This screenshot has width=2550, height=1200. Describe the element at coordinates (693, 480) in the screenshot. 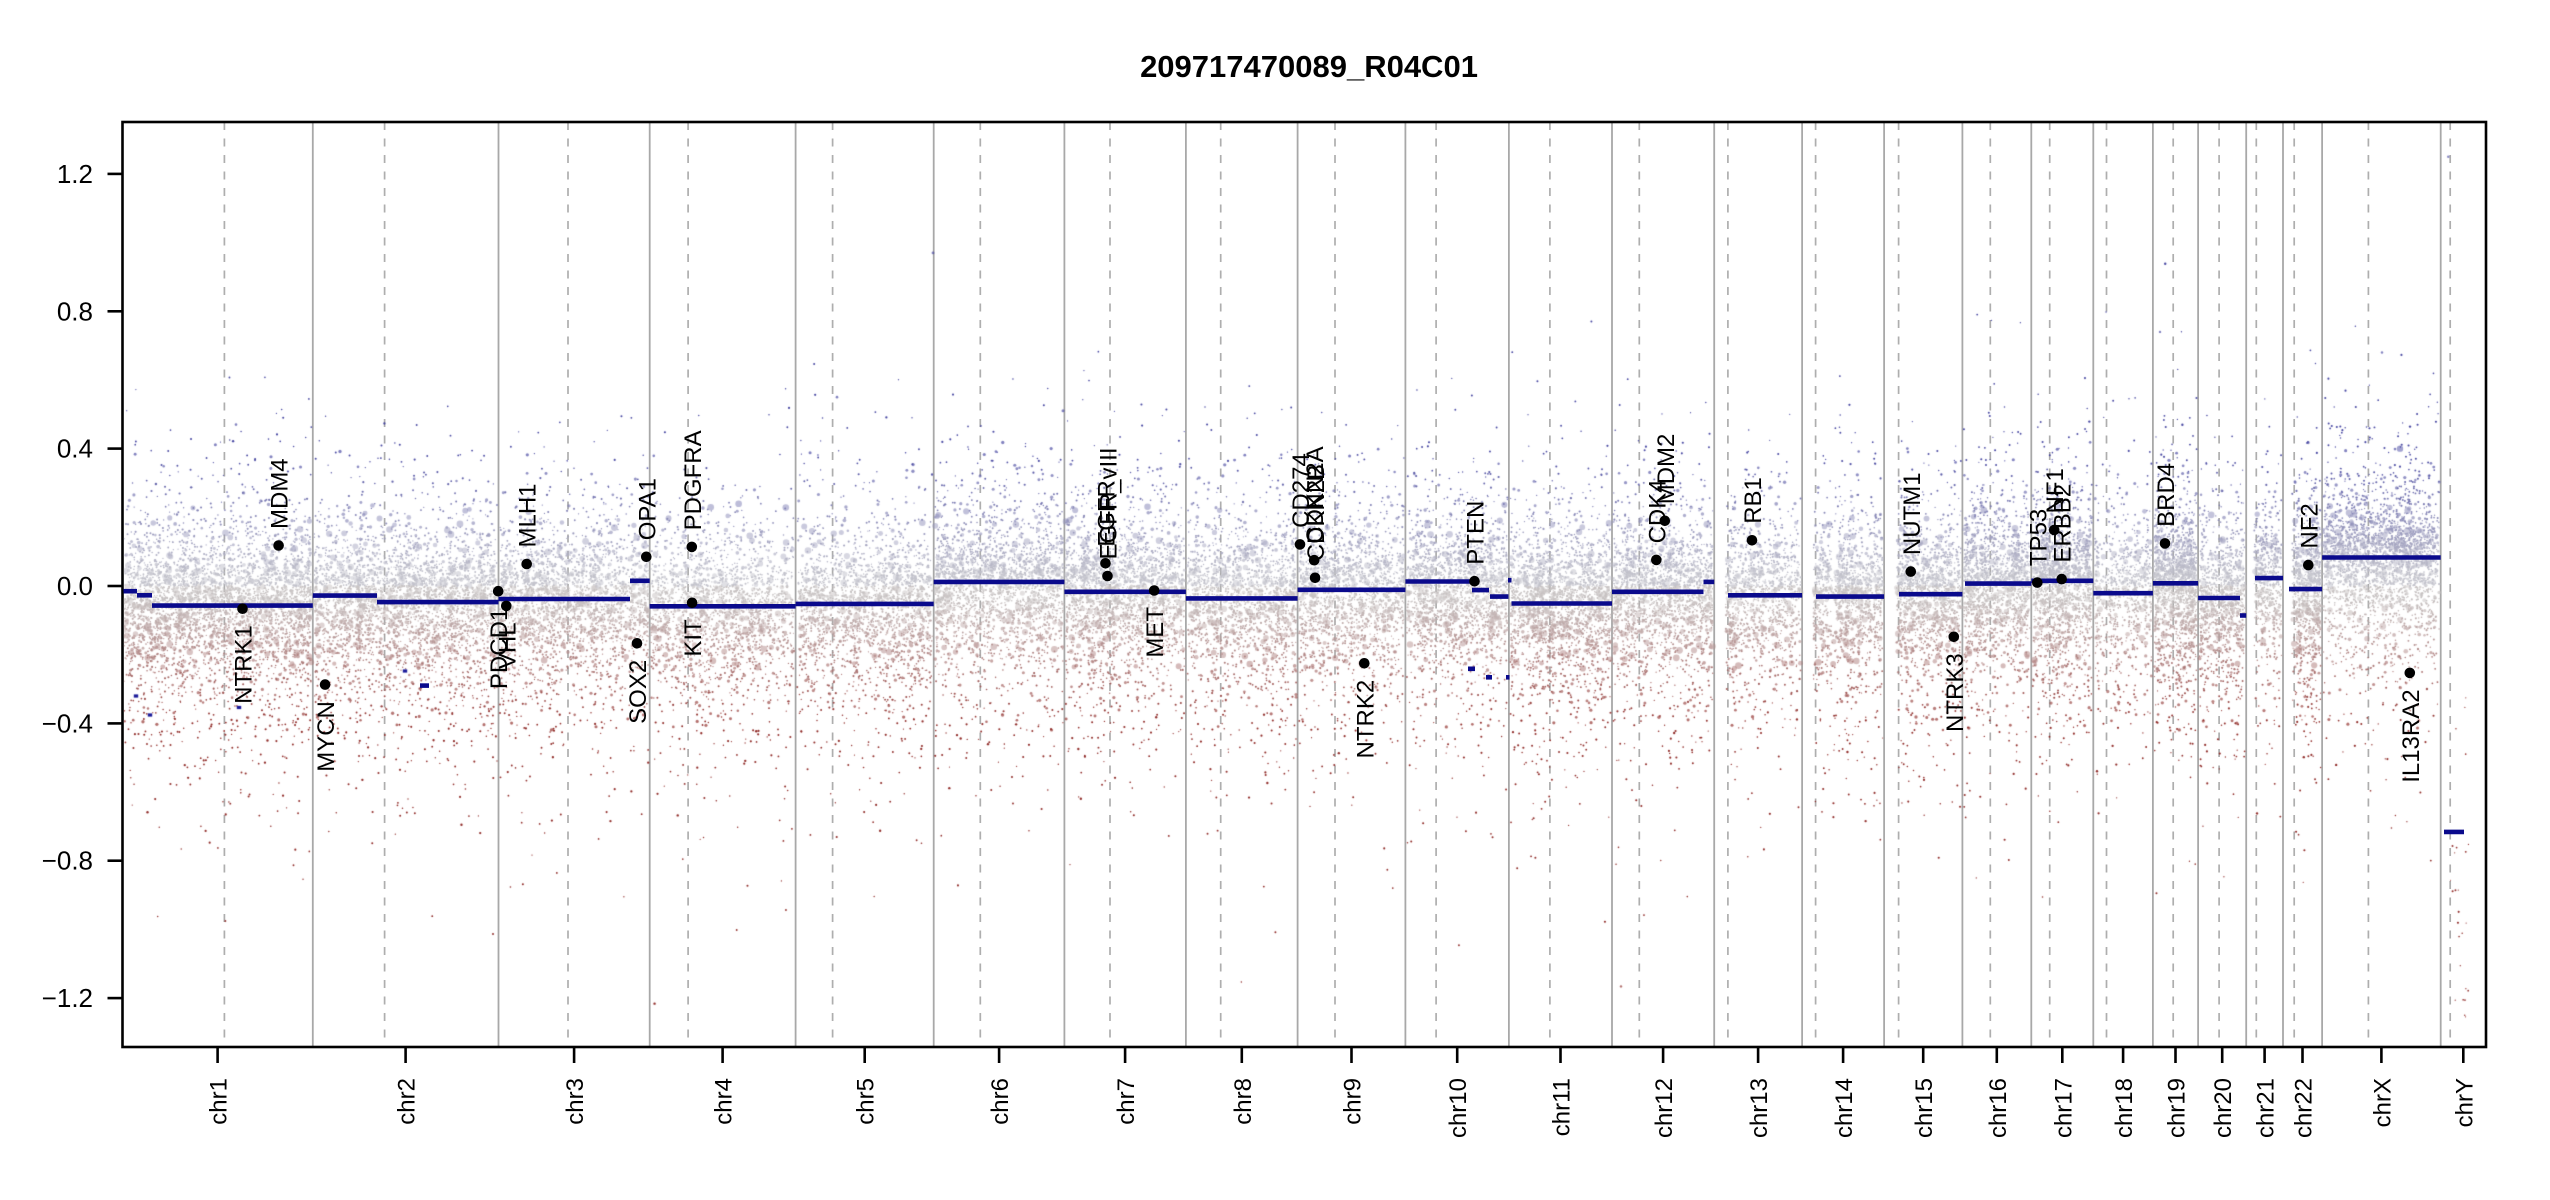

I see `svg-text: PDGFRA` at that location.